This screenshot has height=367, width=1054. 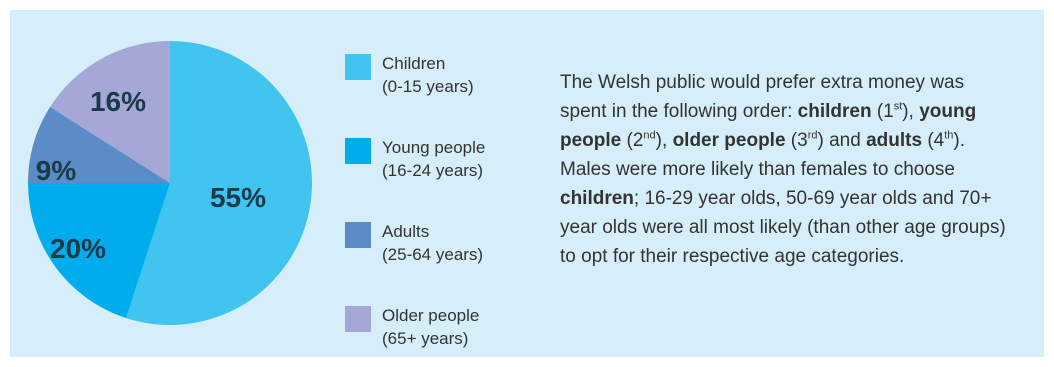 What do you see at coordinates (933, 140) in the screenshot?
I see `summary-text: (4` at bounding box center [933, 140].